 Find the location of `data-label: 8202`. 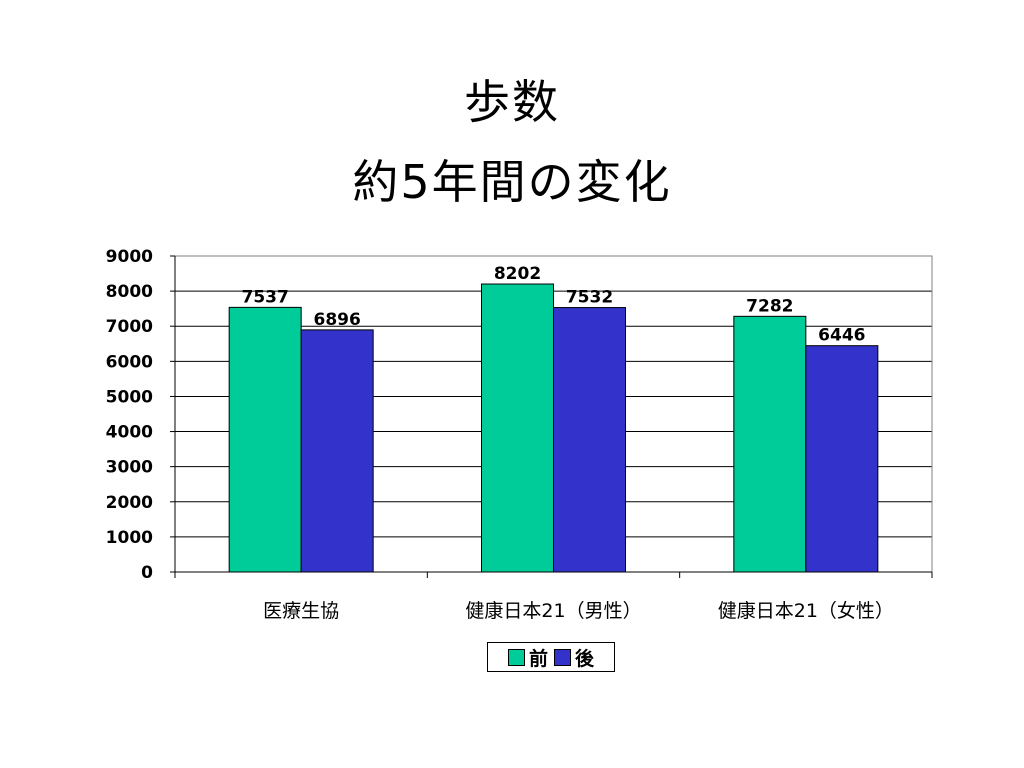

data-label: 8202 is located at coordinates (517, 274).